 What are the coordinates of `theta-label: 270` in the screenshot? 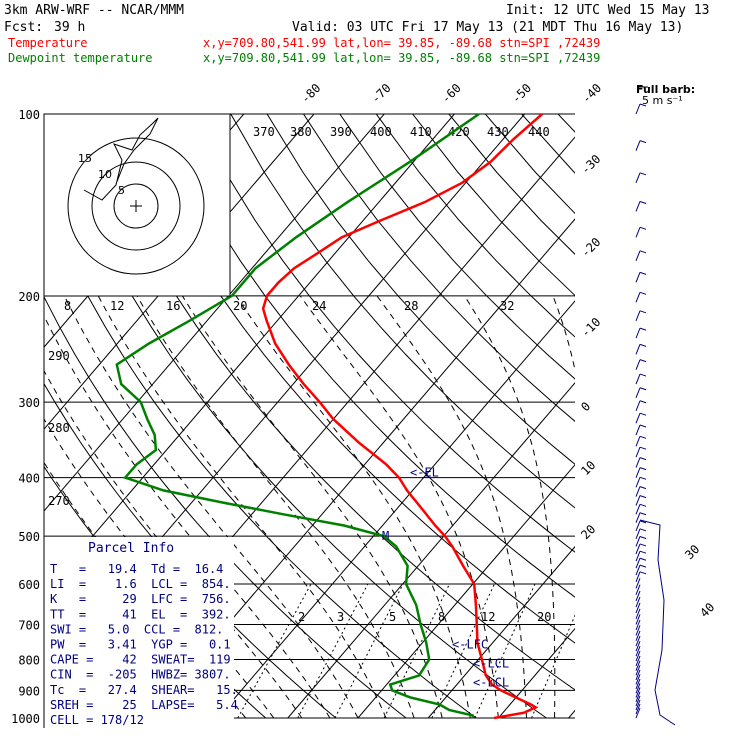 It's located at (59, 501).